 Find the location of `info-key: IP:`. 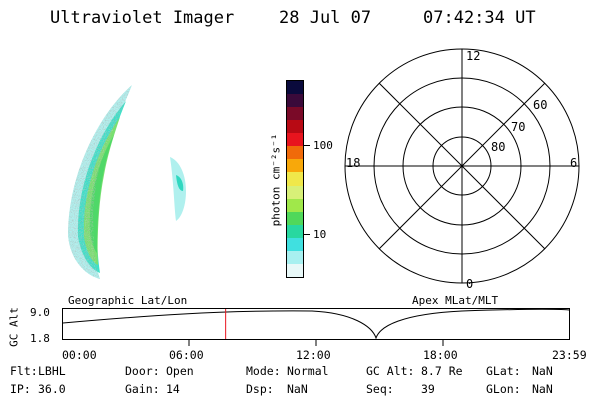

info-key: IP: is located at coordinates (20, 389).